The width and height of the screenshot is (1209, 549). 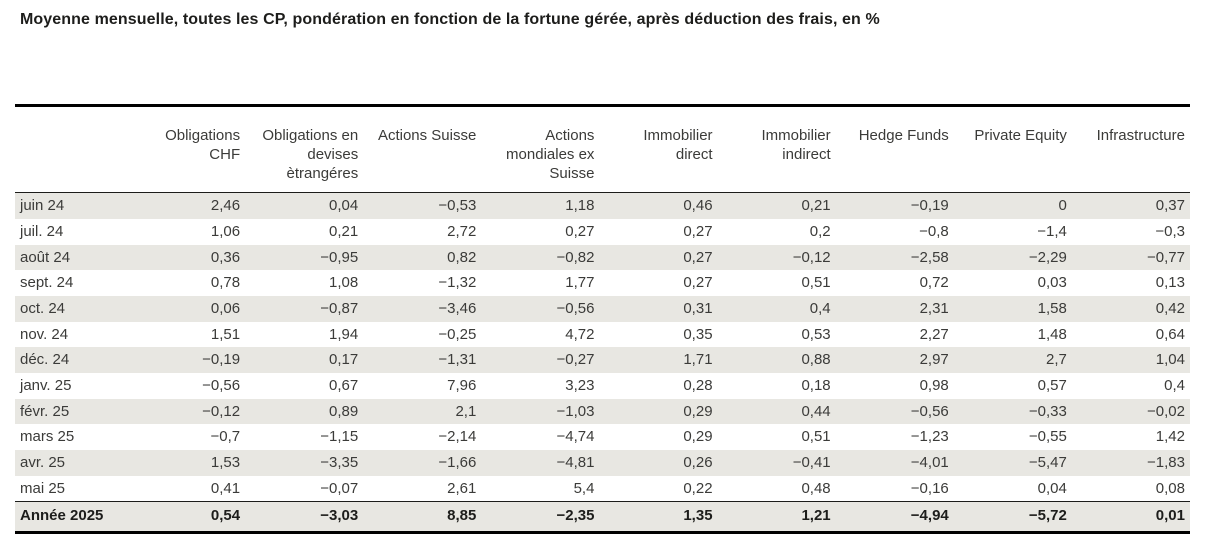 What do you see at coordinates (1047, 411) in the screenshot?
I see `cell-value: −0,33` at bounding box center [1047, 411].